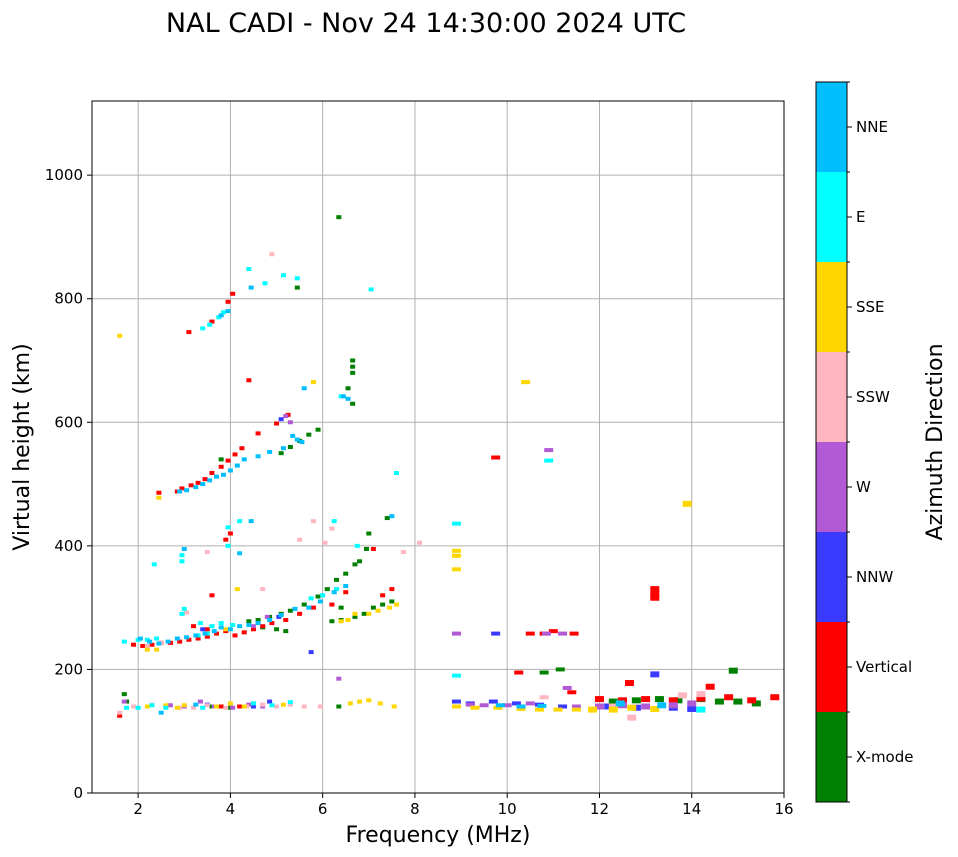 The height and width of the screenshot is (857, 958). I want to click on colorbar: X-mode Vertical NNW W SSW SSE E NNE, so click(864, 442).